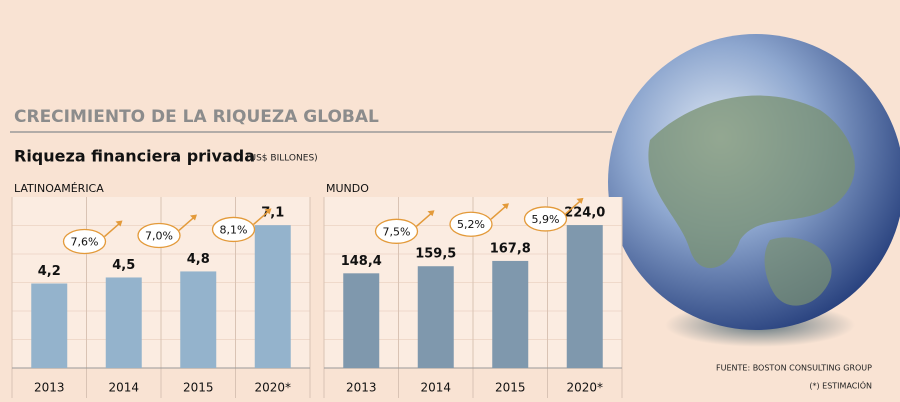 This screenshot has height=402, width=900. Describe the element at coordinates (347, 188) in the screenshot. I see `chart-label: MUNDO` at that location.